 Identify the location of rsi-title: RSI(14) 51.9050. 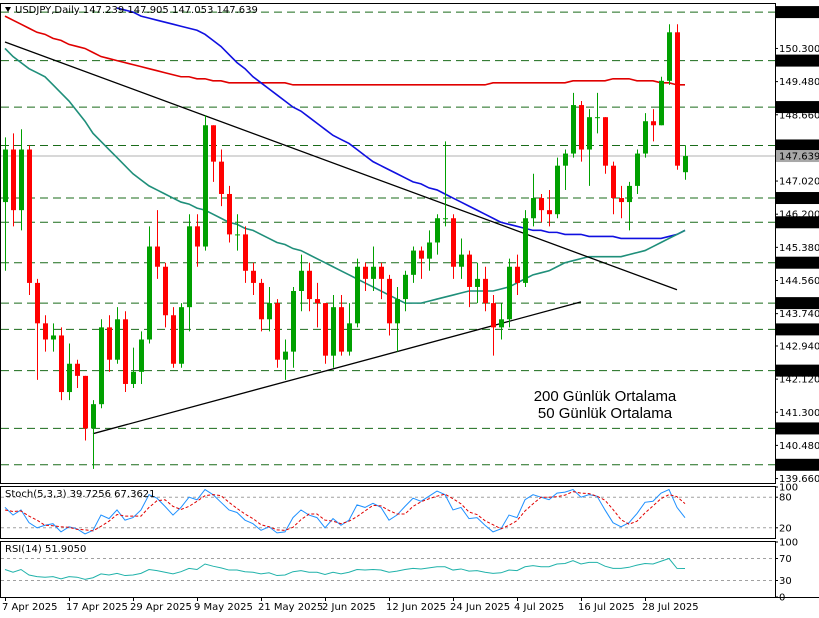
(45, 549).